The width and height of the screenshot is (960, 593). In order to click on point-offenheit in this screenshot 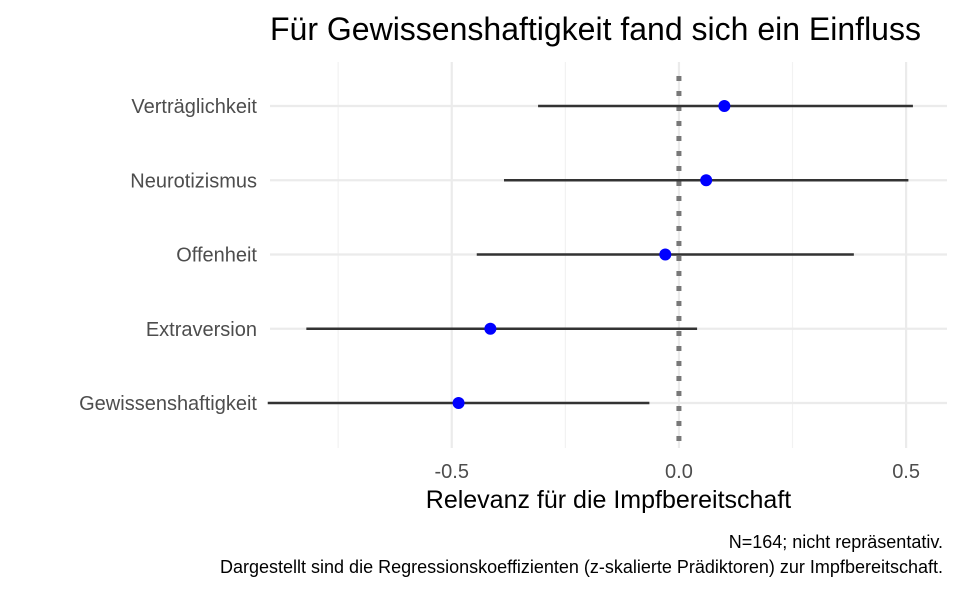, I will do `click(665, 254)`.